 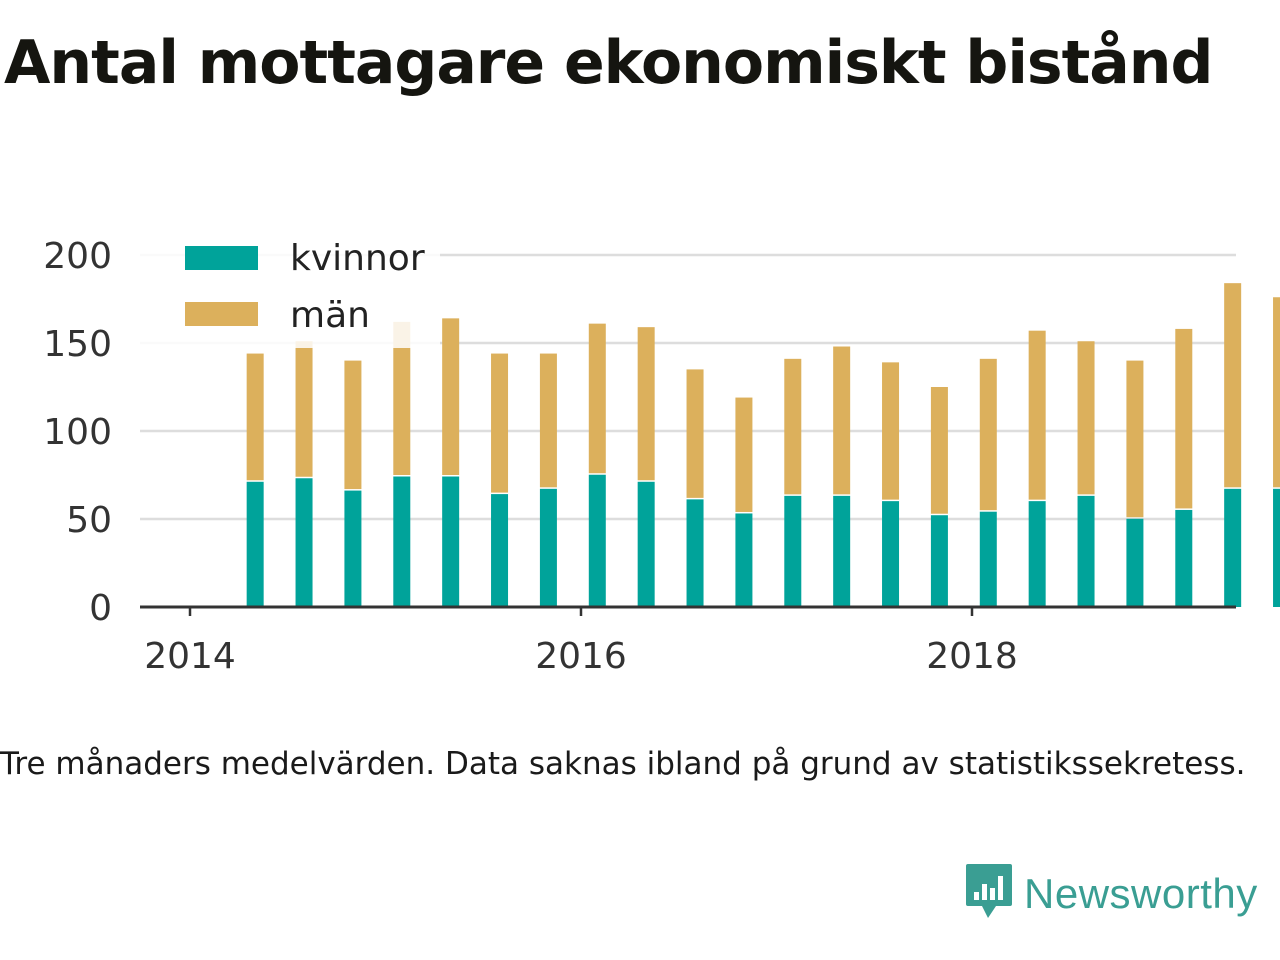 What do you see at coordinates (77, 344) in the screenshot?
I see `y-tick-label-150: 150` at bounding box center [77, 344].